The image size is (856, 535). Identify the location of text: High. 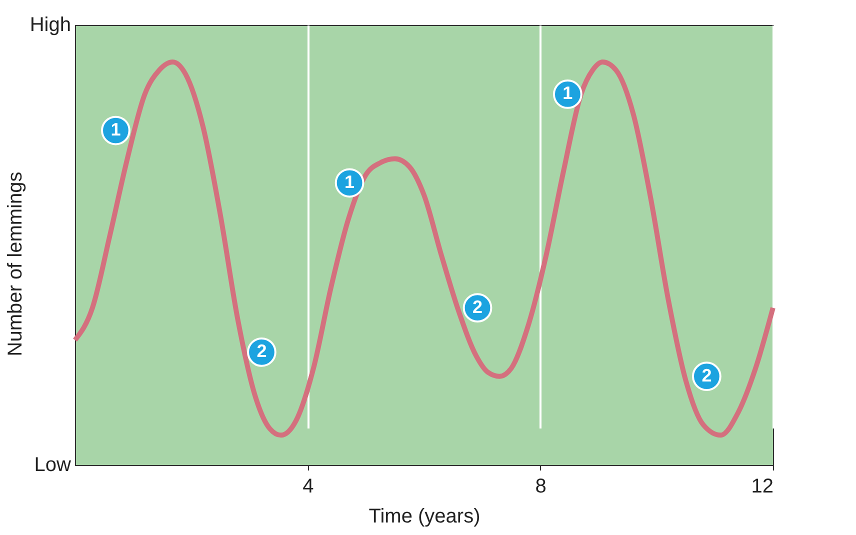
(50, 25).